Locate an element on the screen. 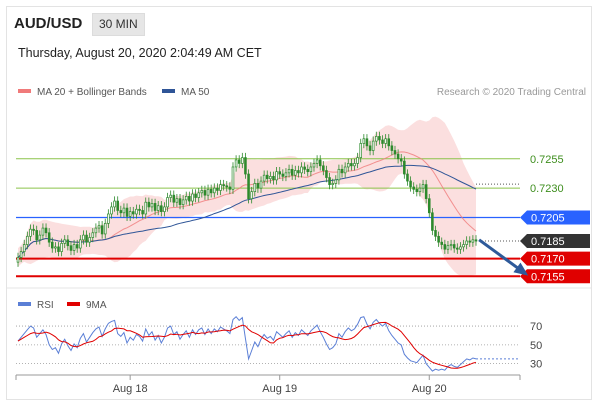  x-tick-label: Aug 19 is located at coordinates (279, 389).